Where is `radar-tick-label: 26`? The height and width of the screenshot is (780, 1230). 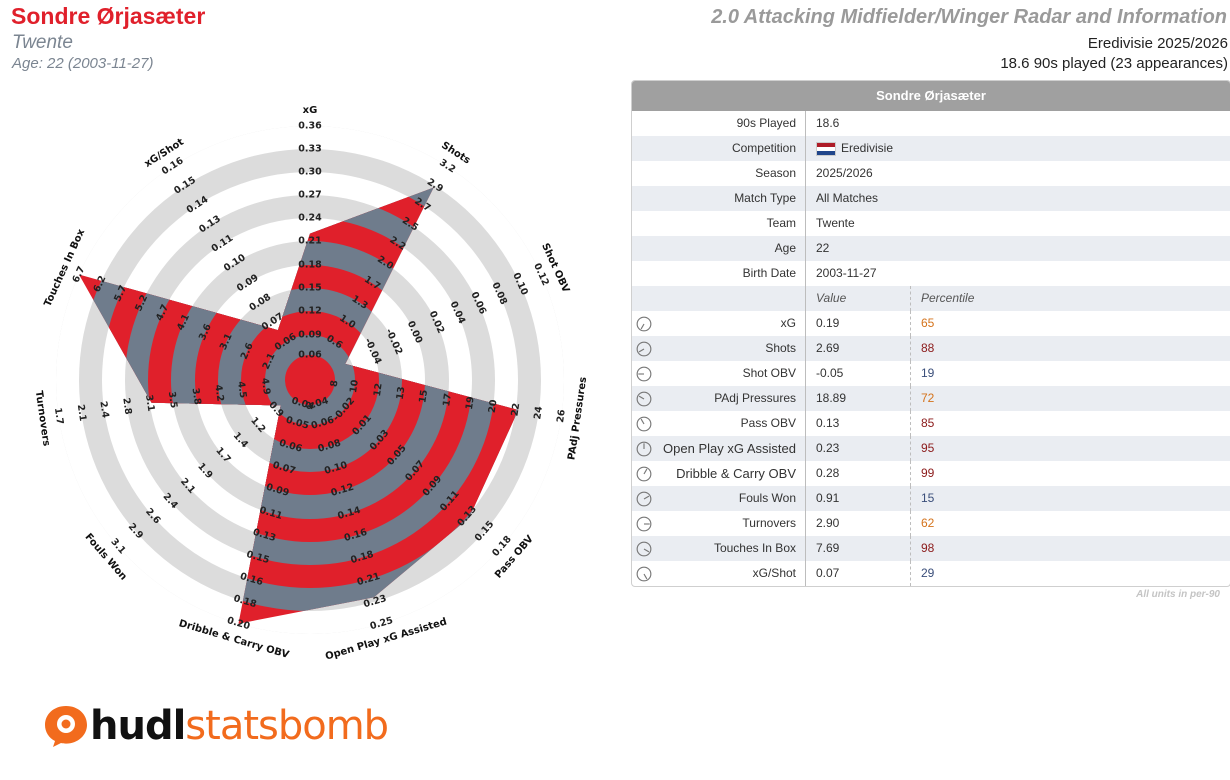 radar-tick-label: 26 is located at coordinates (561, 415).